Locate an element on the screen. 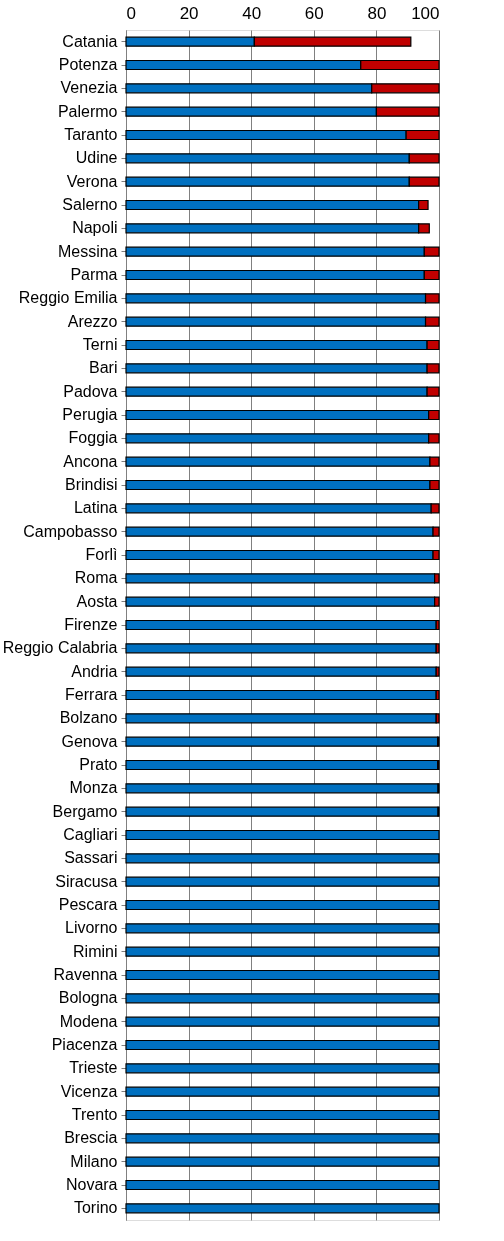 This screenshot has height=1241, width=504. y-tick-label: Messina is located at coordinates (87, 251).